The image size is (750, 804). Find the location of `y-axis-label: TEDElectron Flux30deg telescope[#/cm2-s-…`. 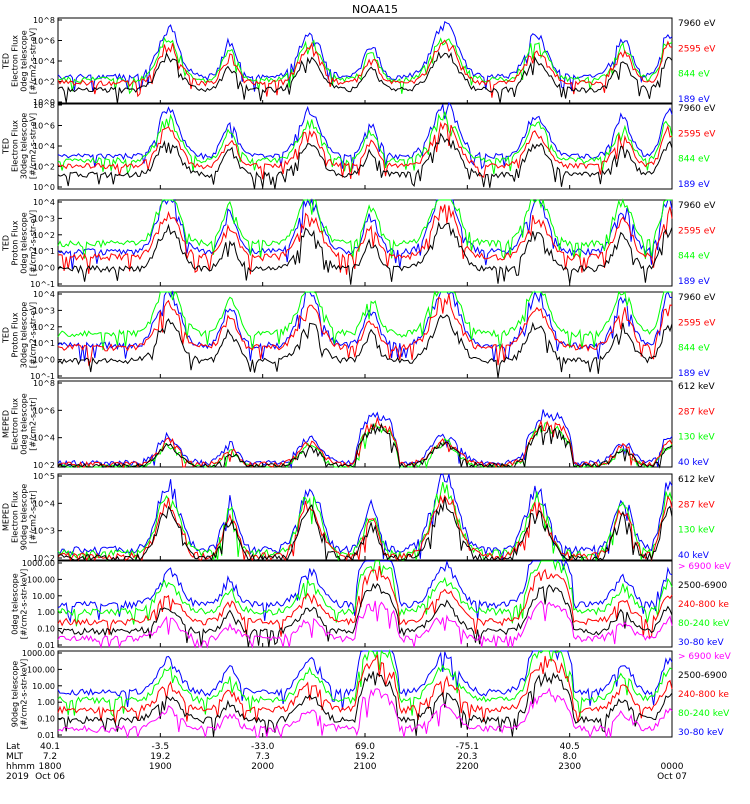

y-axis-label: TEDElectron Flux30deg telescope[#/cm2-s-… is located at coordinates (20, 146).